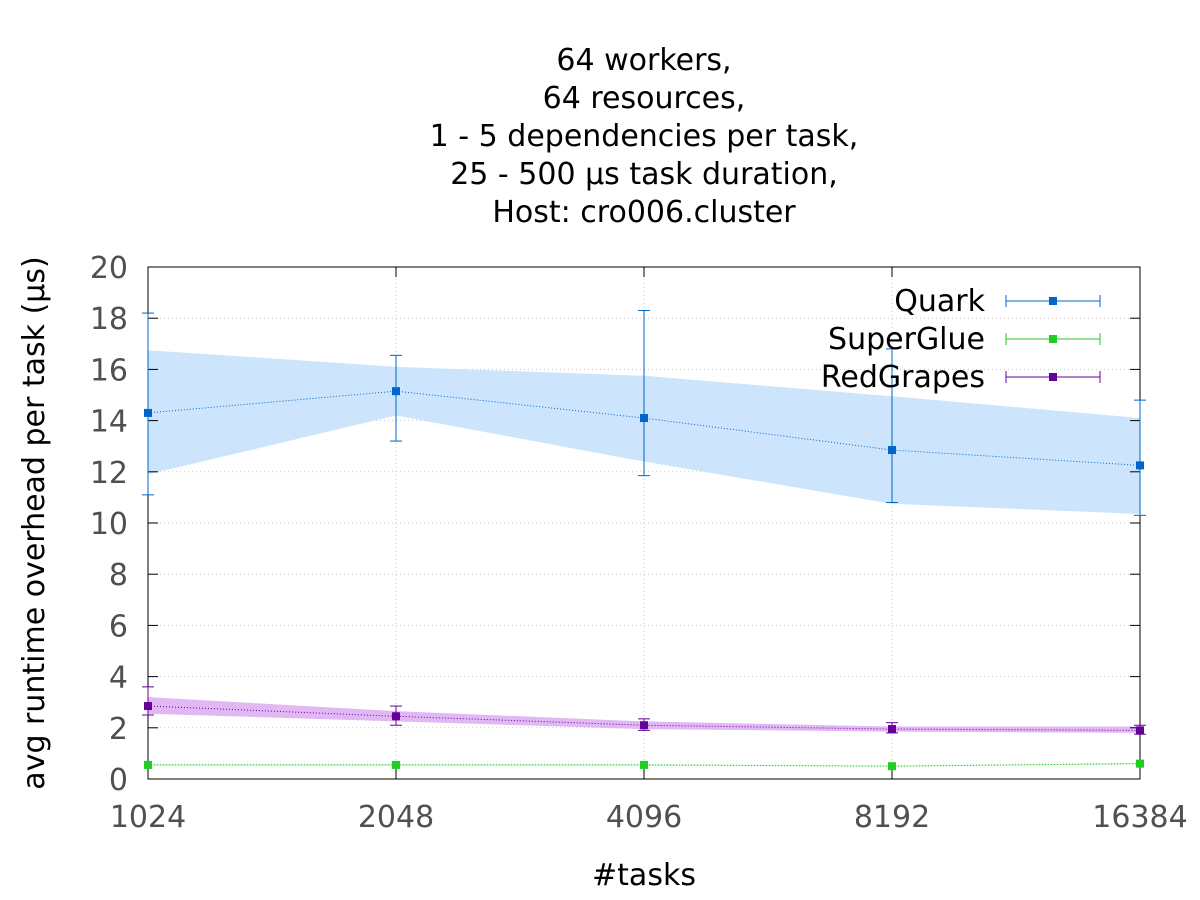  I want to click on title-line: 64 workers,, so click(643, 60).